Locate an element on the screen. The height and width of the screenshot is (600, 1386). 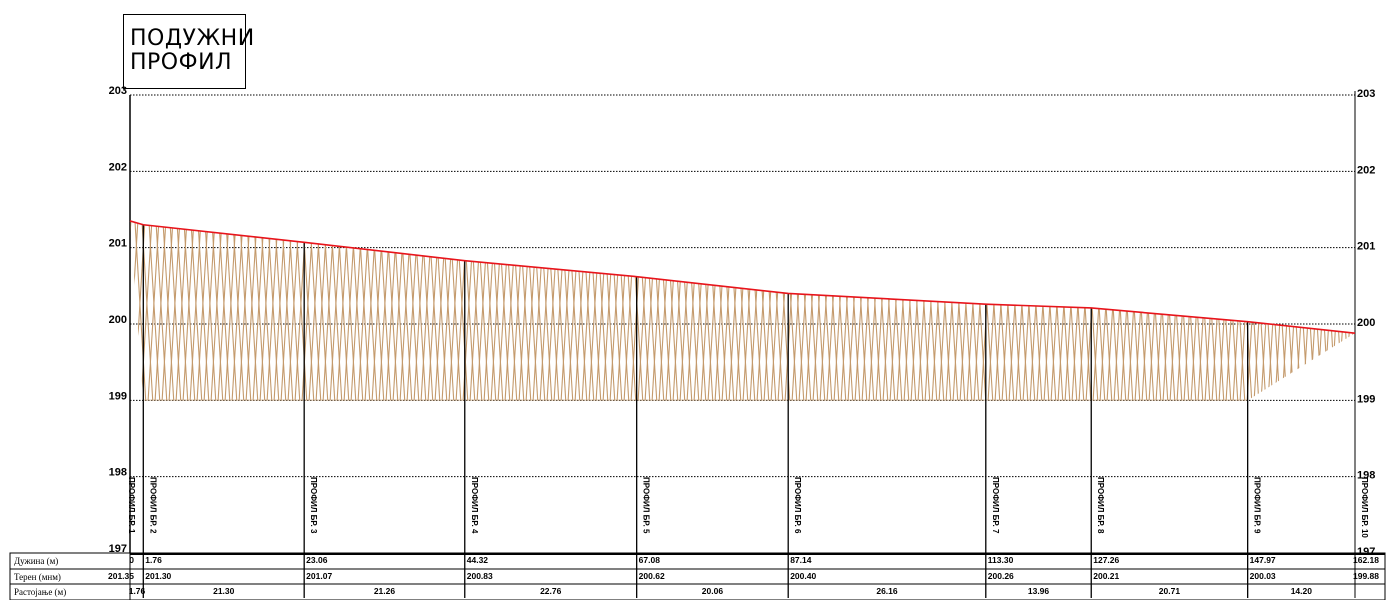
table-cell: 200.26 is located at coordinates (1001, 576).